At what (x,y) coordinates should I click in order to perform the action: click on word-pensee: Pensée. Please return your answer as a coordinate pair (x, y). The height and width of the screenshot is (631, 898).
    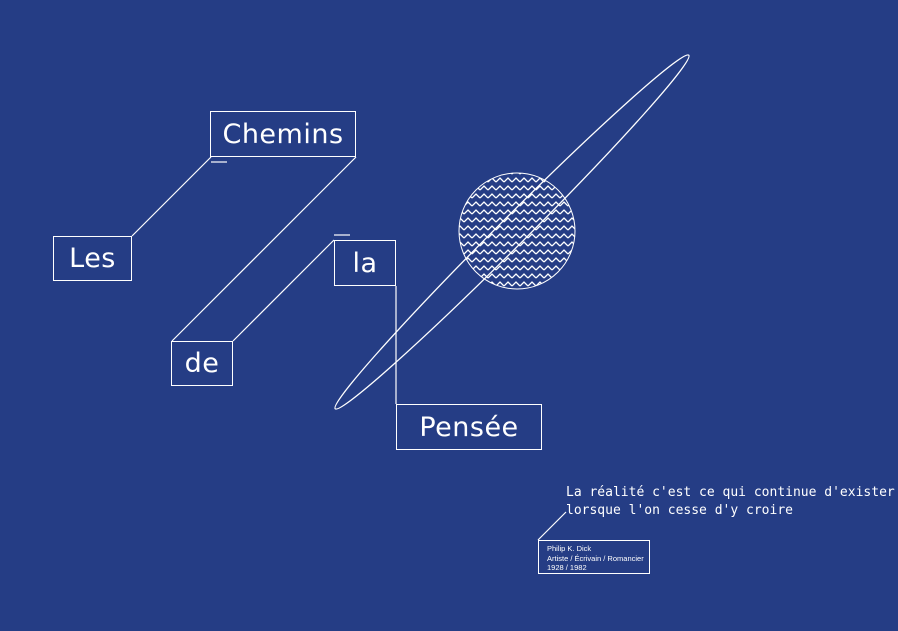
    Looking at the image, I should click on (469, 427).